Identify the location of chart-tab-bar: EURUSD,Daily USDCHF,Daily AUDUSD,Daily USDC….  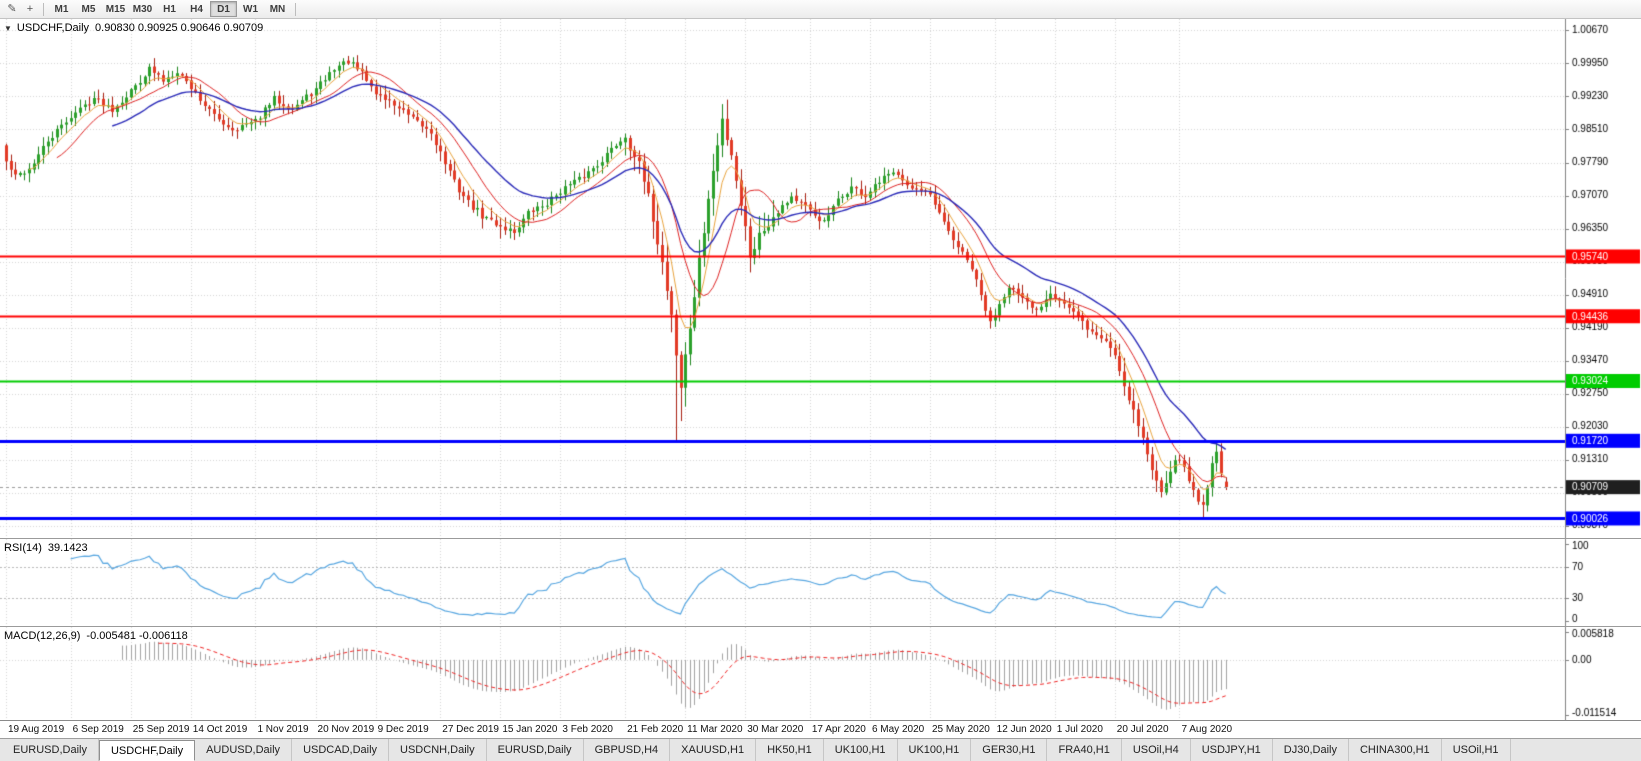
(820, 749).